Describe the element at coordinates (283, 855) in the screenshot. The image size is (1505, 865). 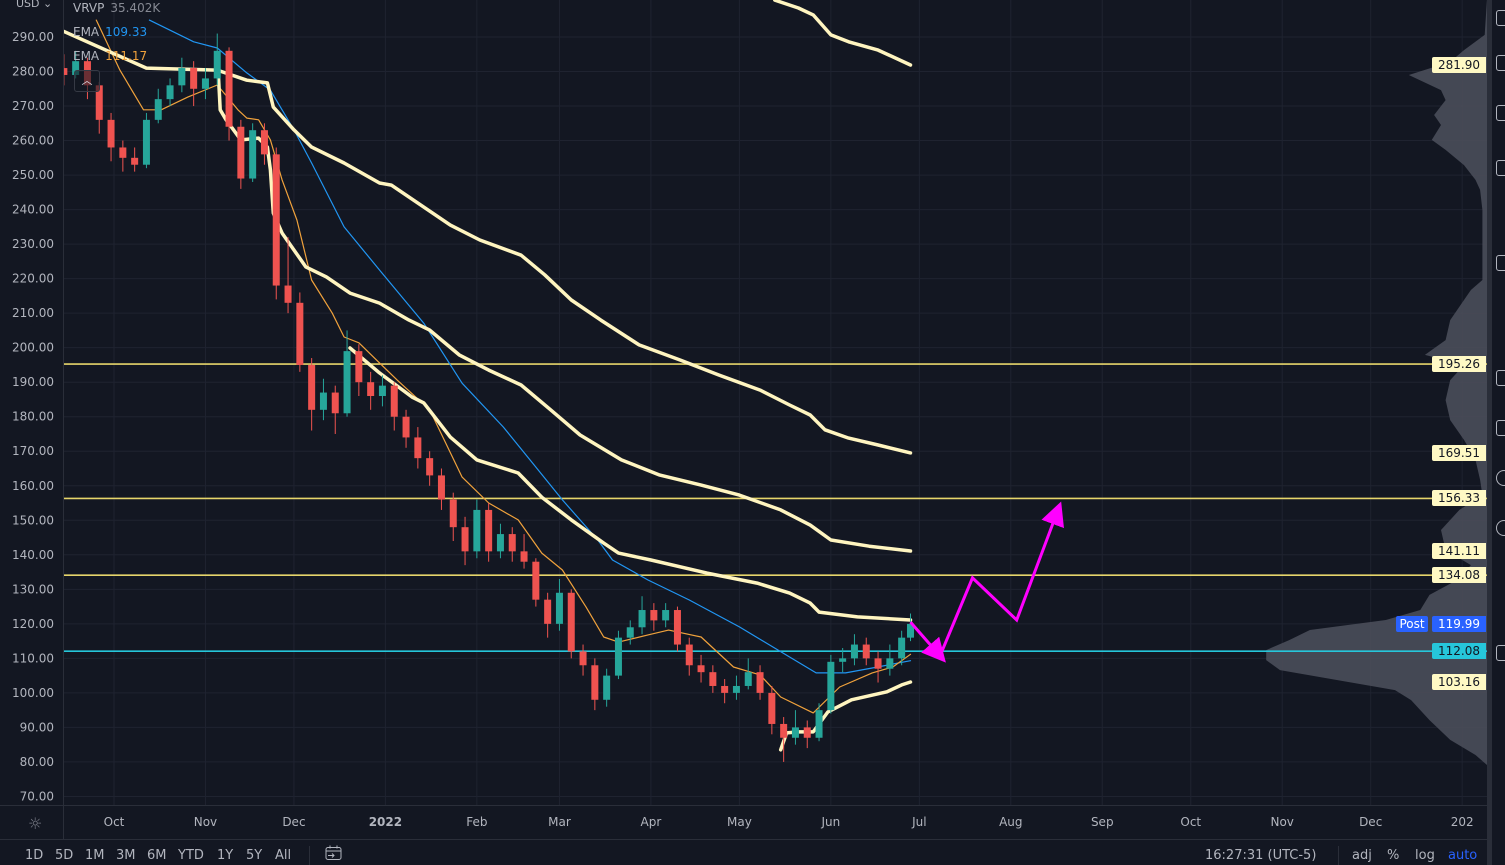
I see `range-all: All` at that location.